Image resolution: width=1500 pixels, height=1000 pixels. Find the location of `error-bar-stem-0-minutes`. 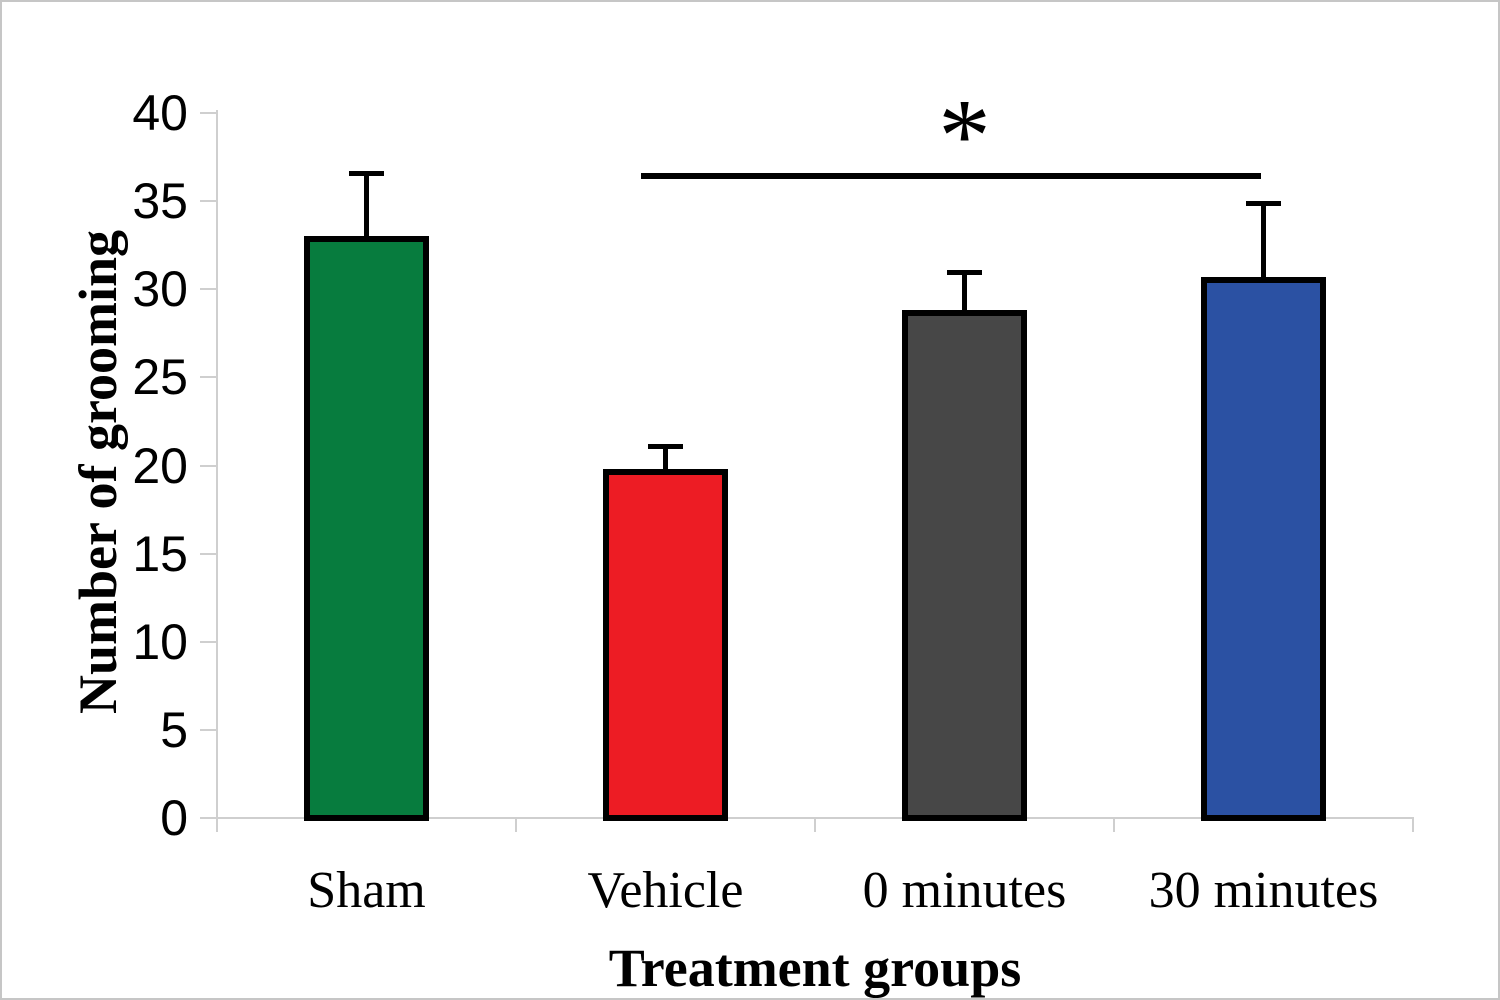

error-bar-stem-0-minutes is located at coordinates (964, 290).